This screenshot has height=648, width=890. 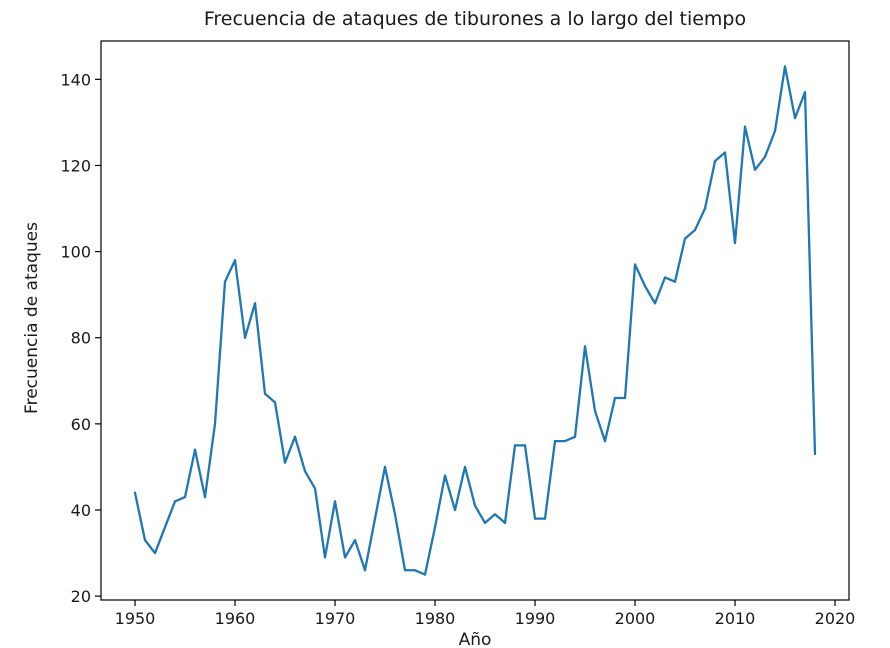 I want to click on y-axis-title: Frecuencia de ataques, so click(x=32, y=318).